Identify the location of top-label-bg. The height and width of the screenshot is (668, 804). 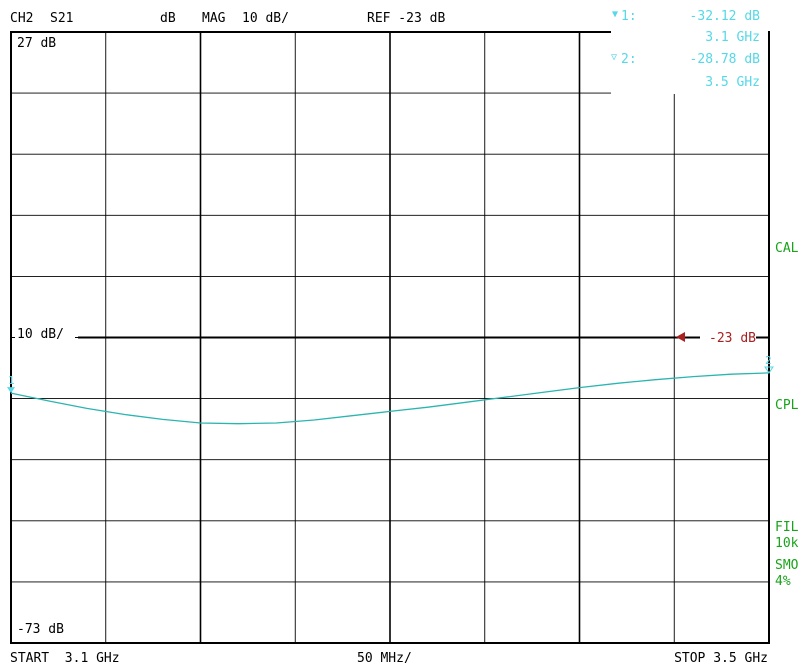
(39, 42).